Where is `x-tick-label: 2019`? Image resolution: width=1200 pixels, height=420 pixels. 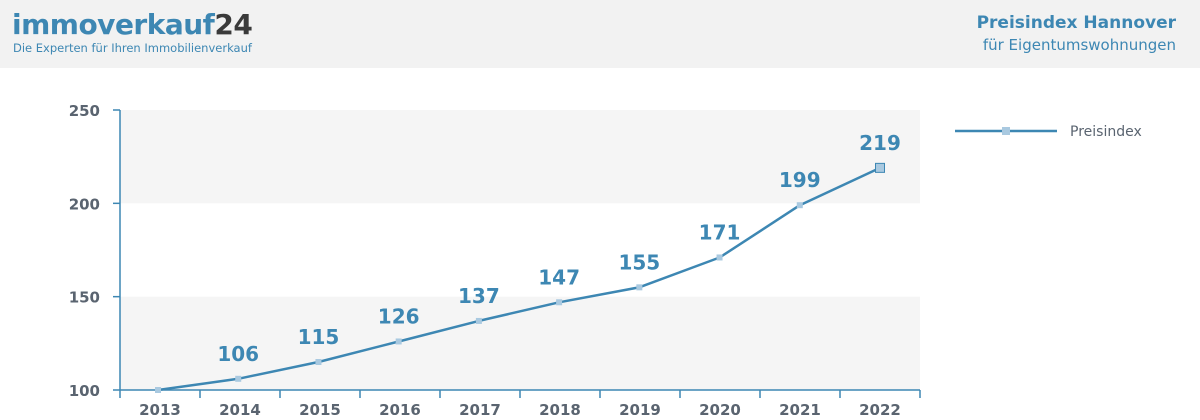
x-tick-label: 2019 is located at coordinates (640, 410).